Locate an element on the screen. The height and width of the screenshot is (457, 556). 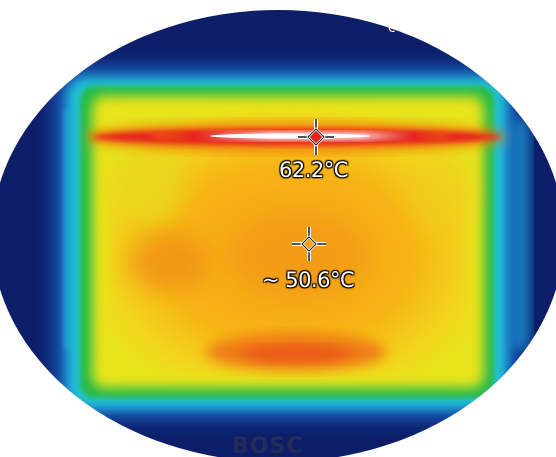
warm-zone-center is located at coordinates (300, 255).